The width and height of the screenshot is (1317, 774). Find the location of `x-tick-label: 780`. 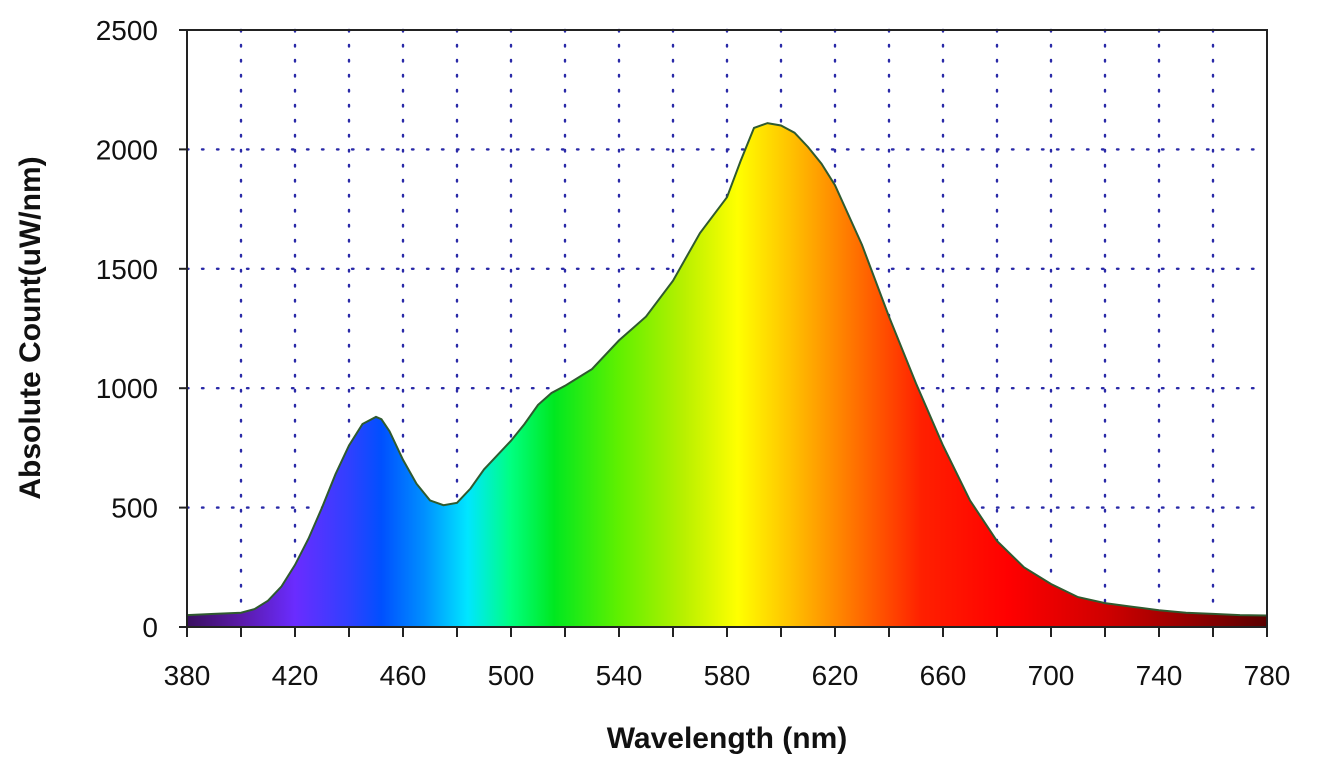

x-tick-label: 780 is located at coordinates (1267, 675).